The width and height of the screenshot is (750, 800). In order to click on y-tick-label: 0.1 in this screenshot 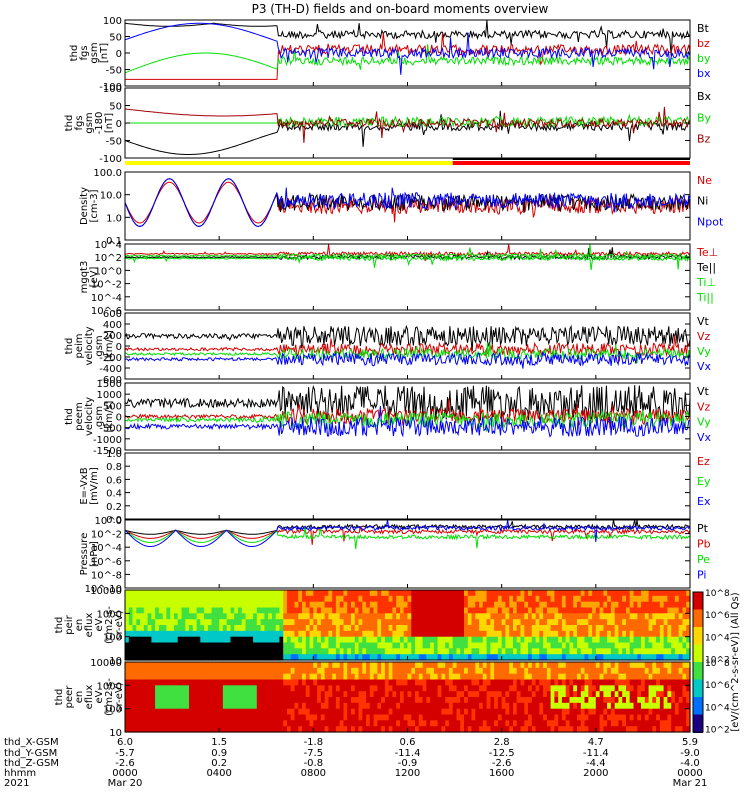, I will do `click(114, 241)`.